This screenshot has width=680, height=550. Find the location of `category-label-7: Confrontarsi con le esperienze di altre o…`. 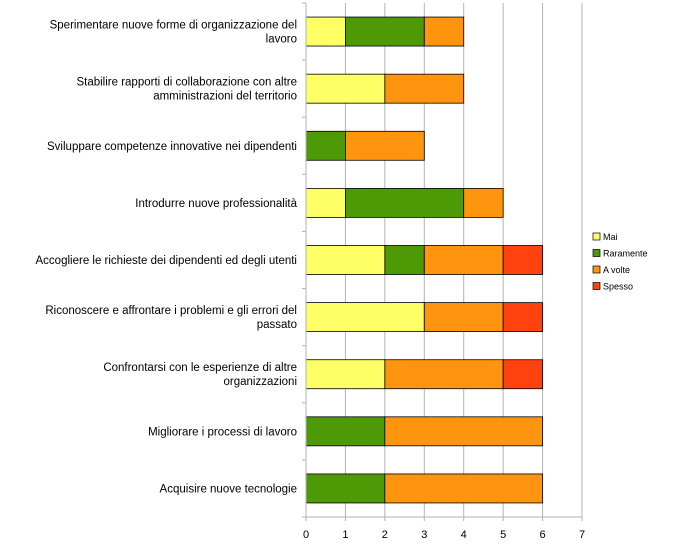

category-label-7: Confrontarsi con le esperienze di altre o… is located at coordinates (200, 375).